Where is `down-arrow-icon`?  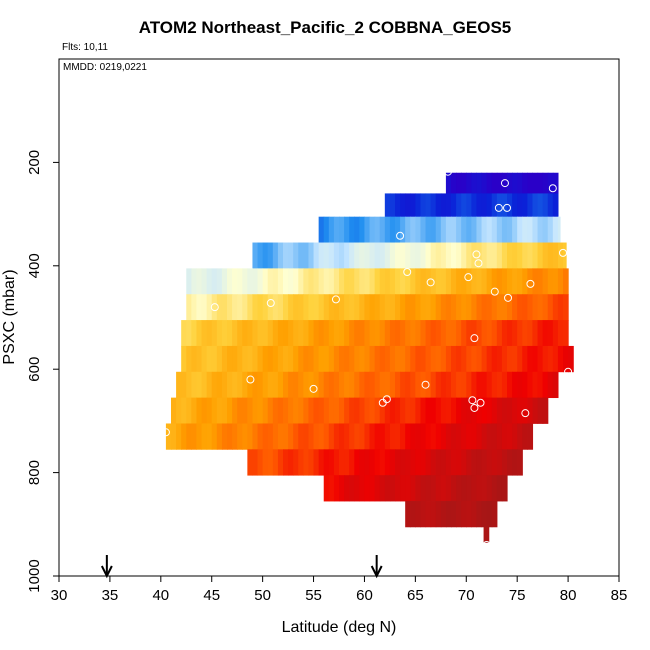 down-arrow-icon is located at coordinates (376, 567).